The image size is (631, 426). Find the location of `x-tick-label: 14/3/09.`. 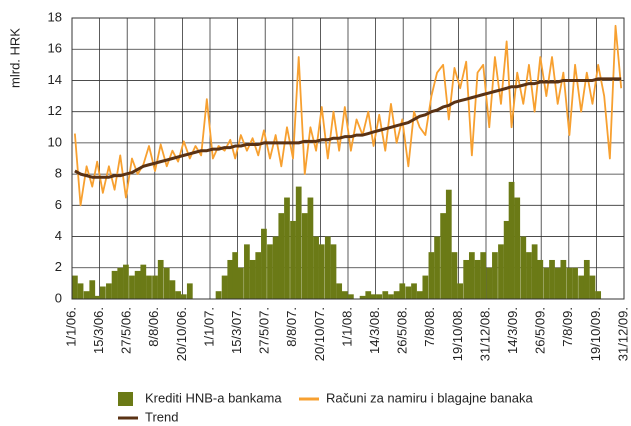

x-tick-label: 14/3/09. is located at coordinates (512, 330).